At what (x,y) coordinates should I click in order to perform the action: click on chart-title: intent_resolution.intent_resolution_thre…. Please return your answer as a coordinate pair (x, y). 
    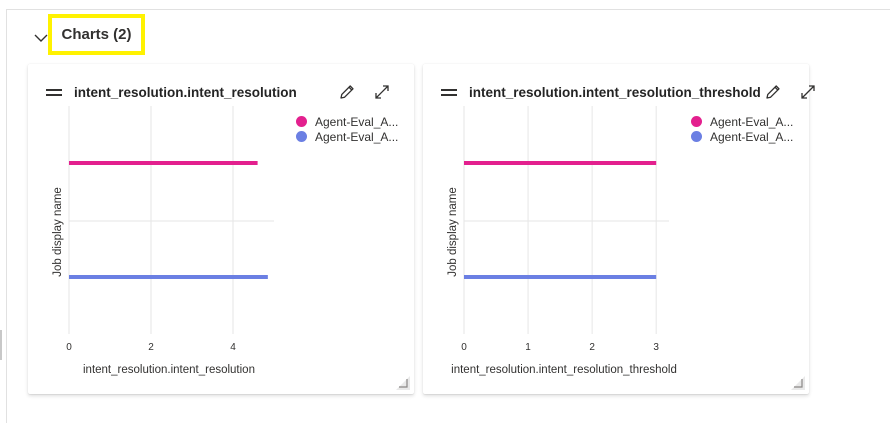
    Looking at the image, I should click on (615, 92).